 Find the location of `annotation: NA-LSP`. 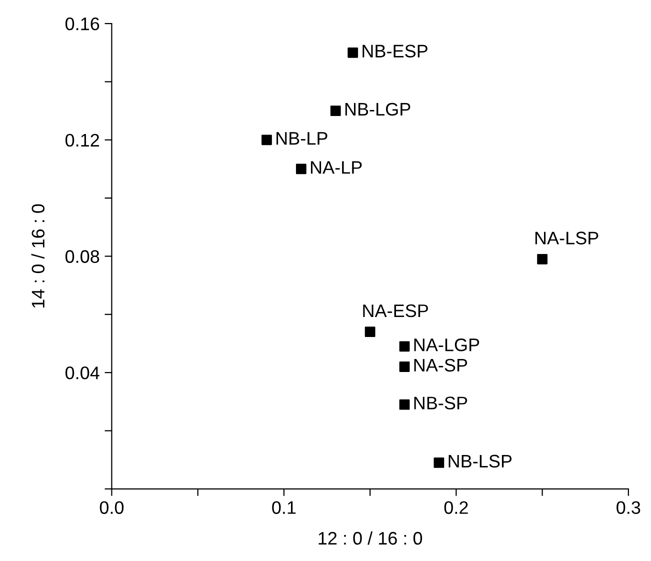

annotation: NA-LSP is located at coordinates (566, 238).